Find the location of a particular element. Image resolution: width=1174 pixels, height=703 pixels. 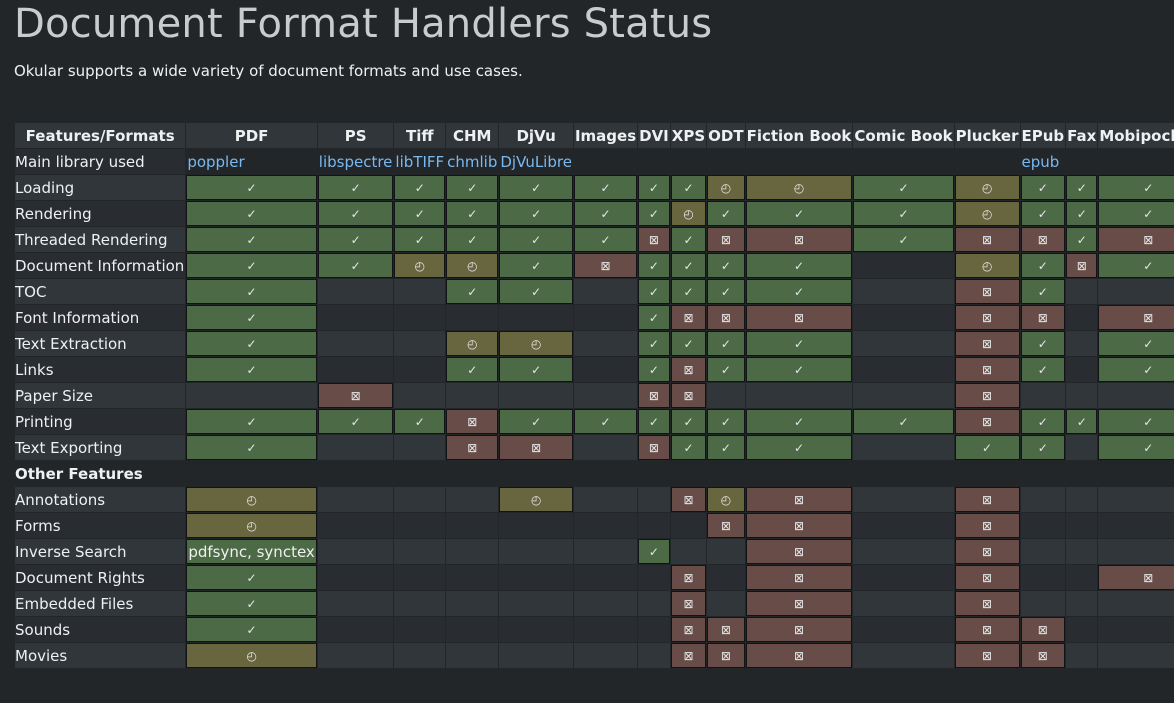

table-row: Text Exporting is located at coordinates (594, 447).